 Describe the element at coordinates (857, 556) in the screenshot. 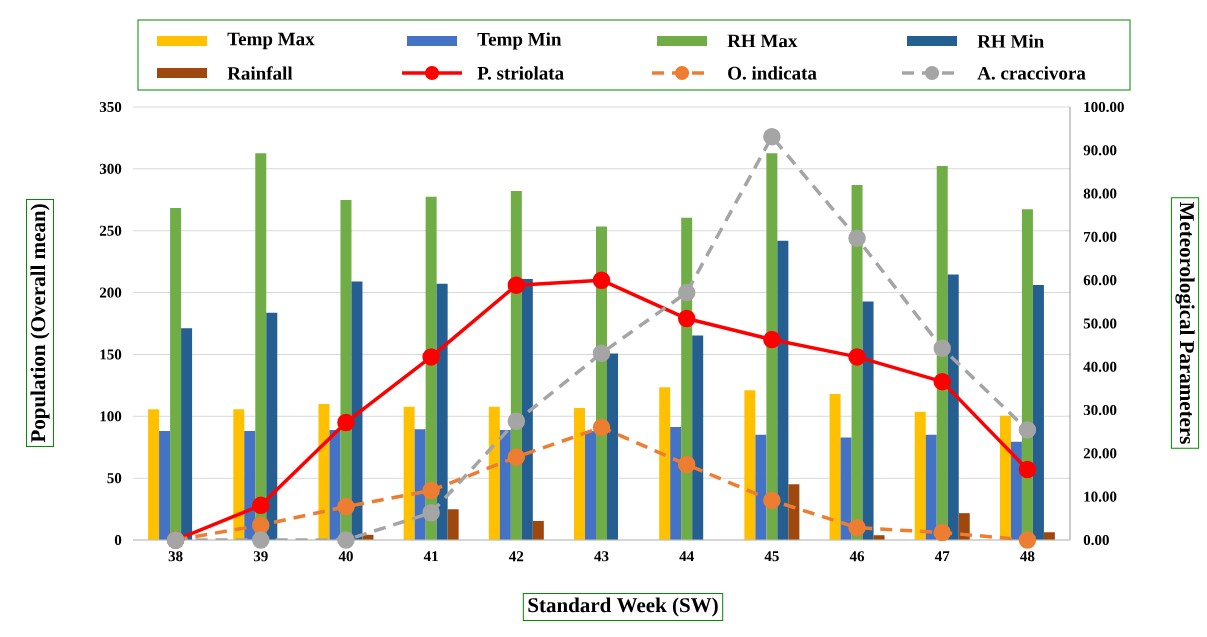

I see `x-tick-label: 46` at that location.